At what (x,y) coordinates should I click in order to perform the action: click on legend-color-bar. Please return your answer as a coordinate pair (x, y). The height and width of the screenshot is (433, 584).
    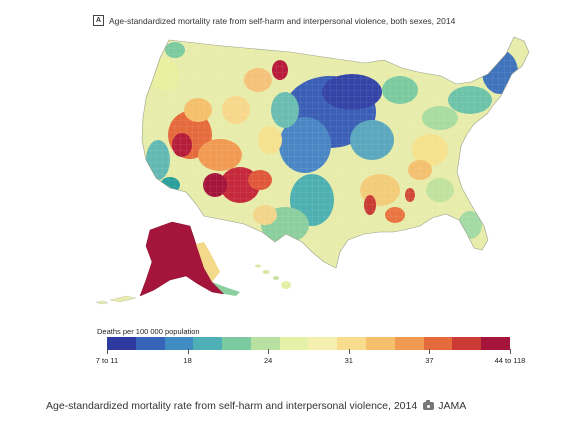
    Looking at the image, I should click on (308, 343).